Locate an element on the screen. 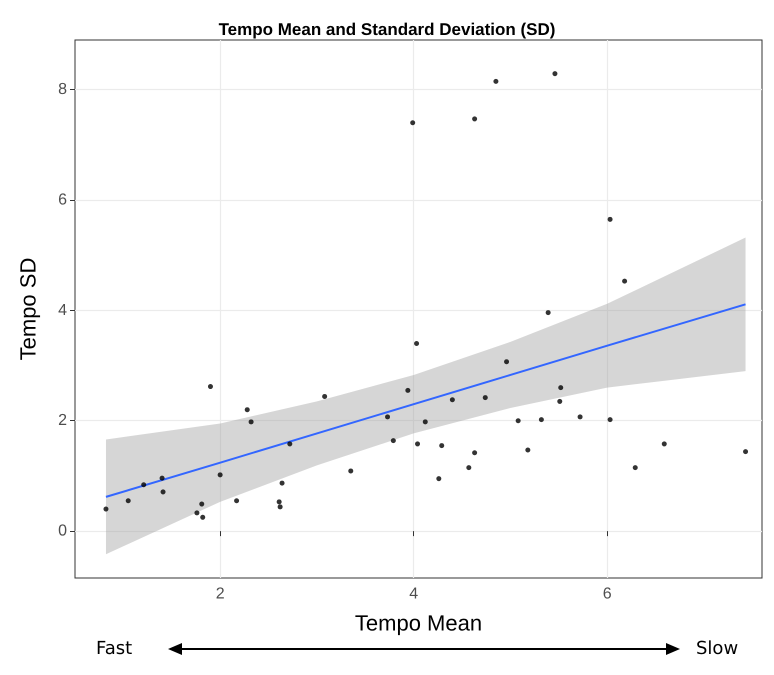 The height and width of the screenshot is (675, 774). x-tick-label: 4 is located at coordinates (413, 594).